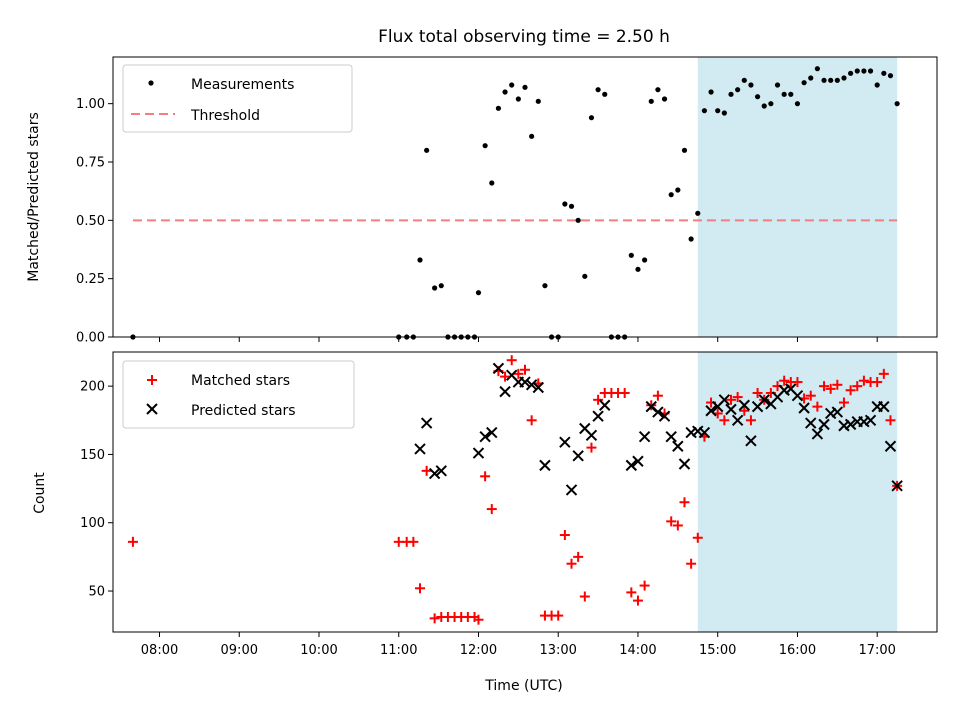  I want to click on chart-title: Flux total observing time = 2.50 h, so click(524, 37).